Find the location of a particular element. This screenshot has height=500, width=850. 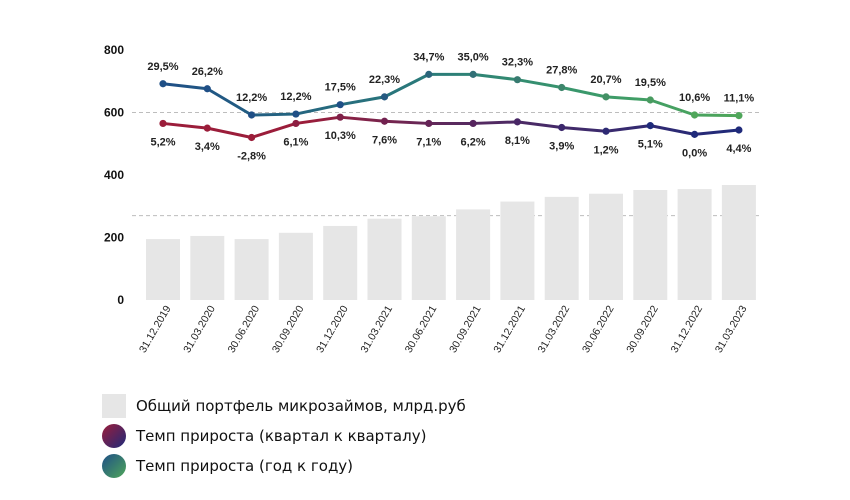

legend-swatch-qoq is located at coordinates (114, 436).